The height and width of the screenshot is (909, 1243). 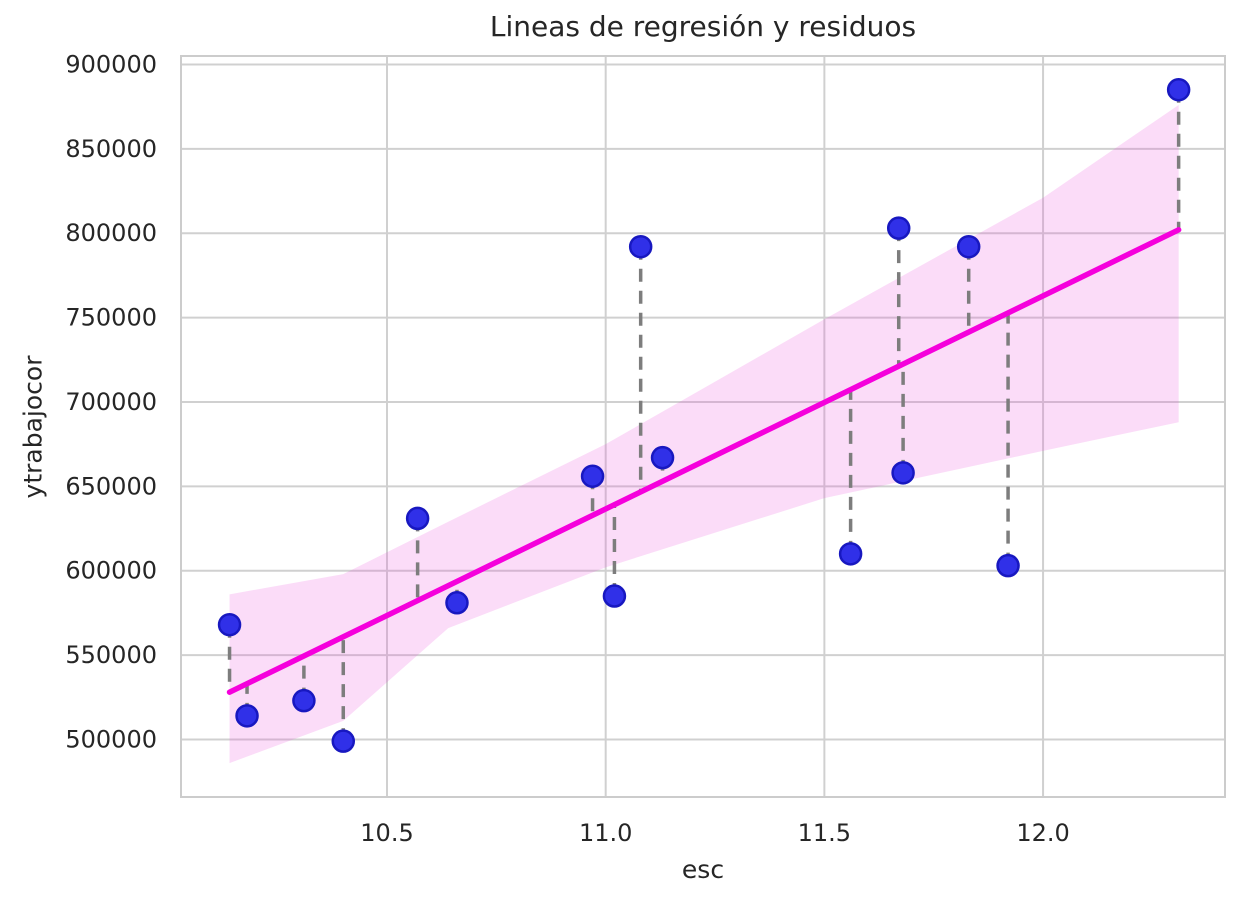 I want to click on y-axis-label: ytrabajocor, so click(x=33, y=427).